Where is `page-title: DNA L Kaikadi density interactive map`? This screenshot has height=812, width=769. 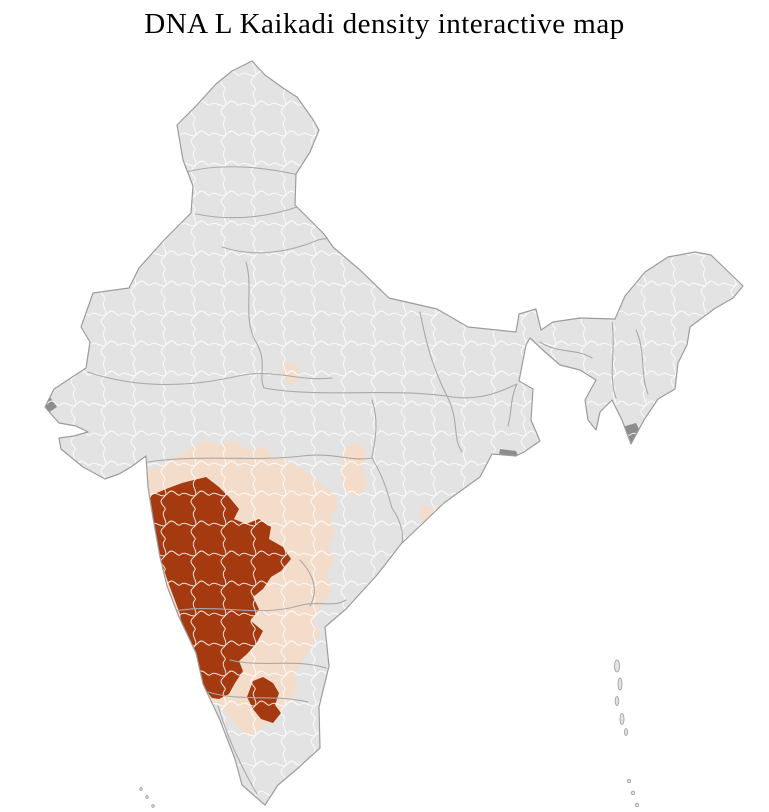
page-title: DNA L Kaikadi density interactive map is located at coordinates (384, 24).